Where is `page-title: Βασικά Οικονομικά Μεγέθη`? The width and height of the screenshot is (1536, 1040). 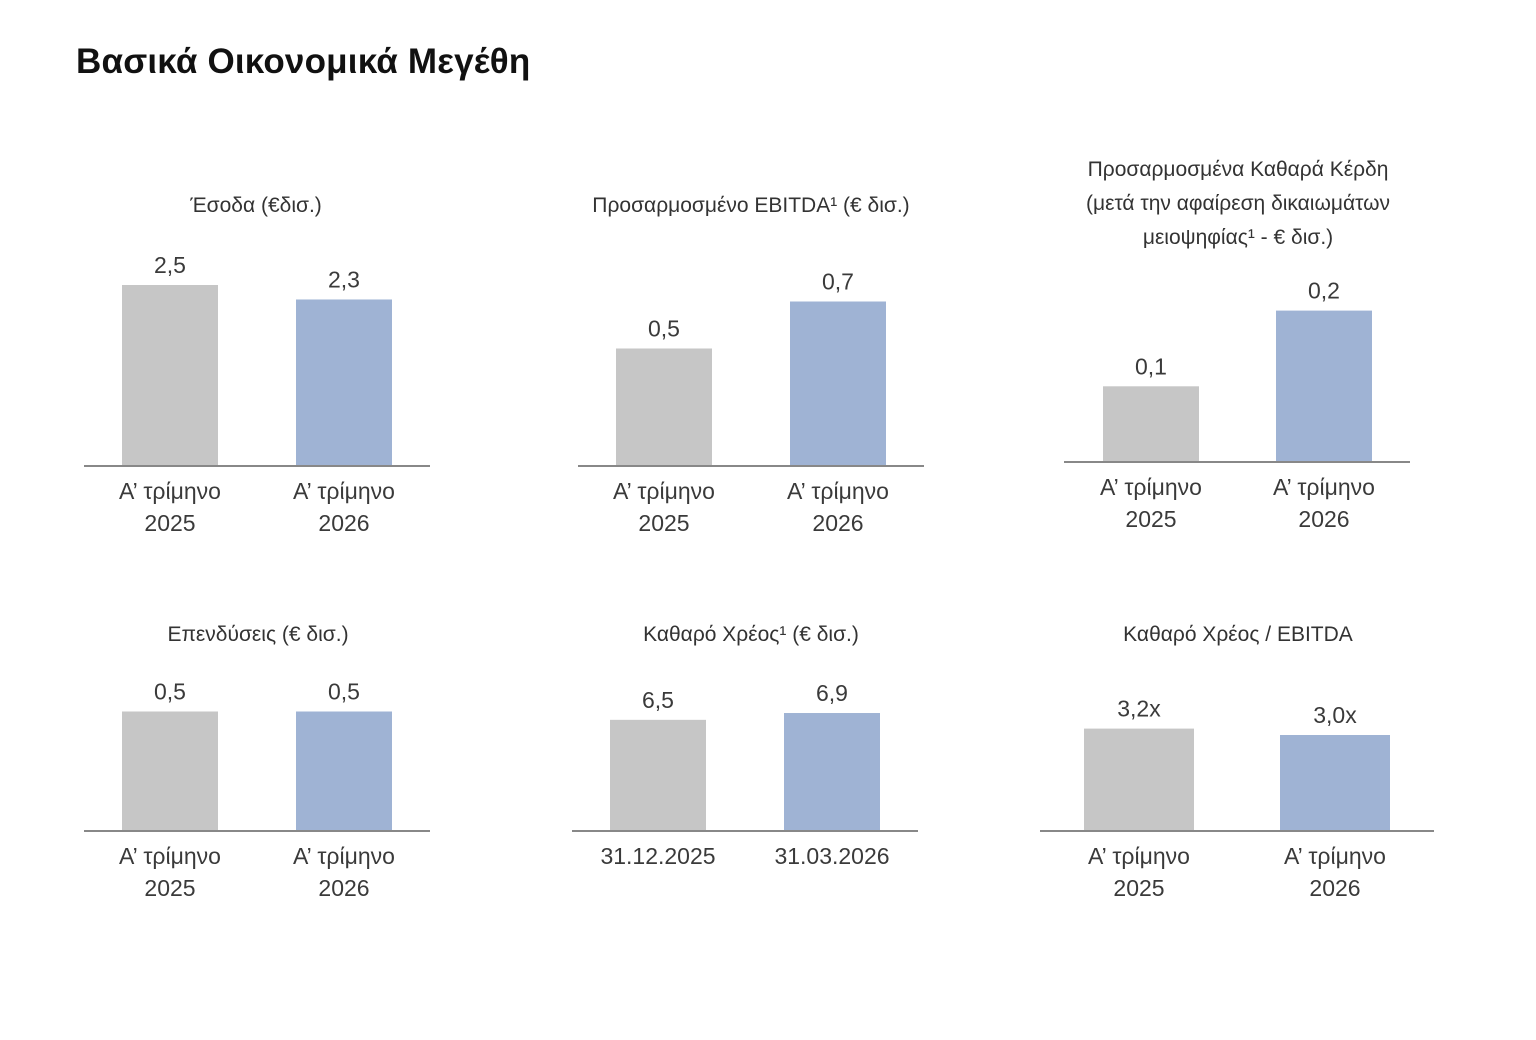
page-title: Βασικά Οικονομικά Μεγέθη is located at coordinates (303, 61).